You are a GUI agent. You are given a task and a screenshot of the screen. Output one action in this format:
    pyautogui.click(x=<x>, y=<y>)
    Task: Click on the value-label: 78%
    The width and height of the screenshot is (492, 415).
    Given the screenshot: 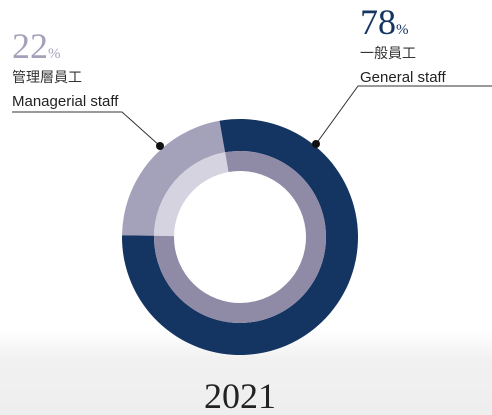 What is the action you would take?
    pyautogui.click(x=384, y=22)
    